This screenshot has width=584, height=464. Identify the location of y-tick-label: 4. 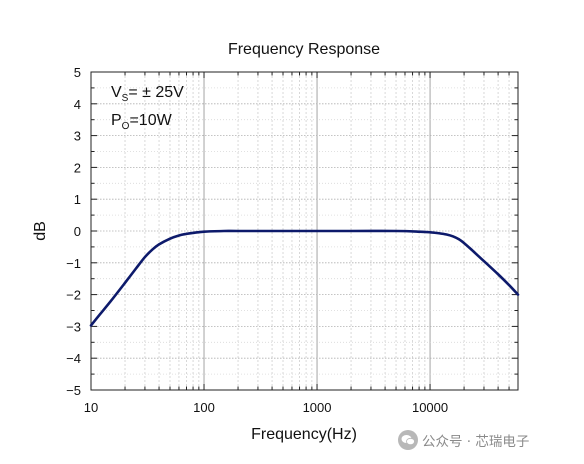
(77, 104).